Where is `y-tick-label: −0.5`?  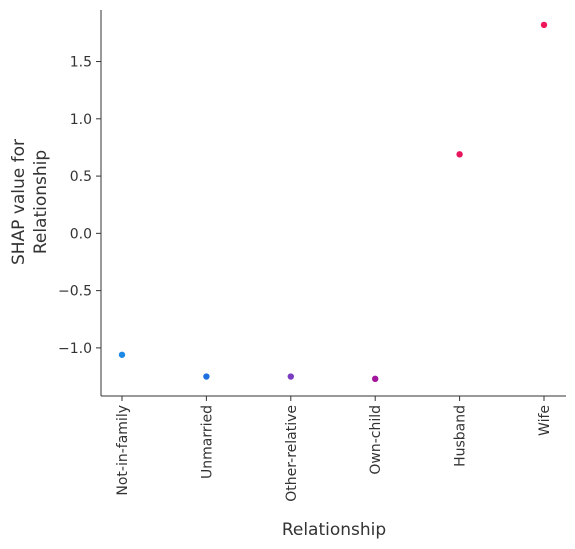 y-tick-label: −0.5 is located at coordinates (75, 292).